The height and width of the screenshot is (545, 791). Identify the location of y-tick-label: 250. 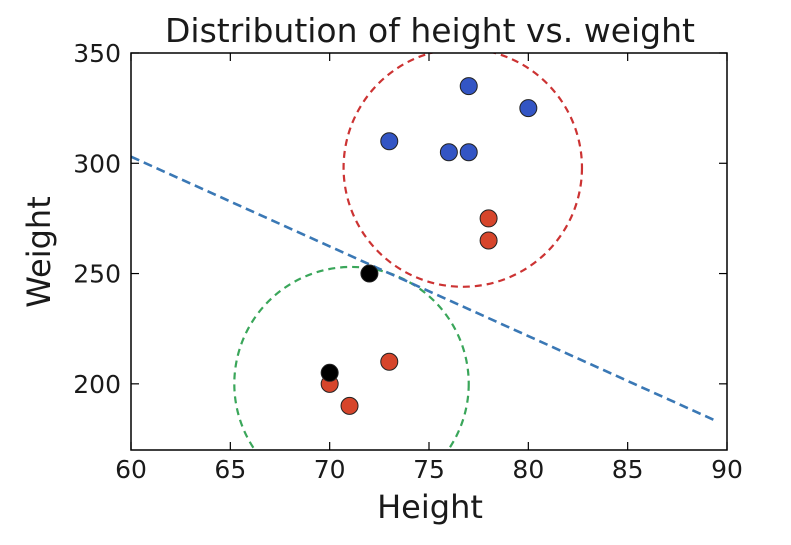
(97, 274).